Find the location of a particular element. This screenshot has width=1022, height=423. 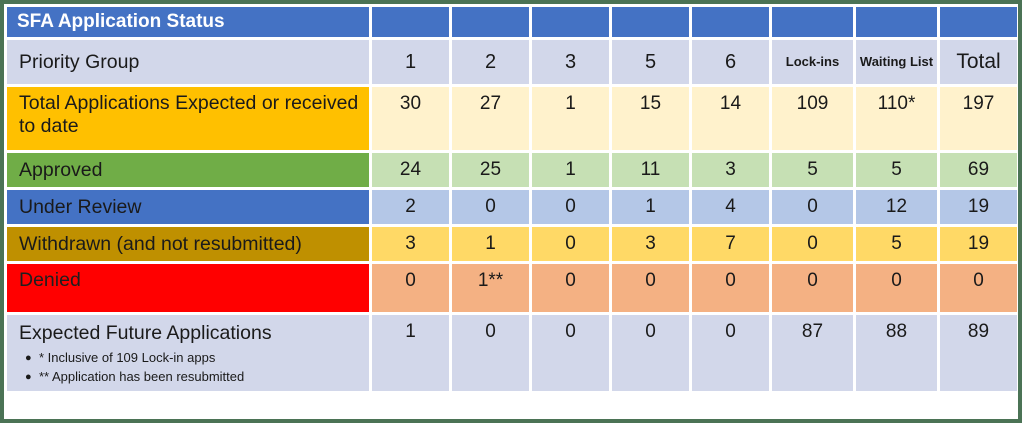

table-cell: 24 is located at coordinates (410, 170).